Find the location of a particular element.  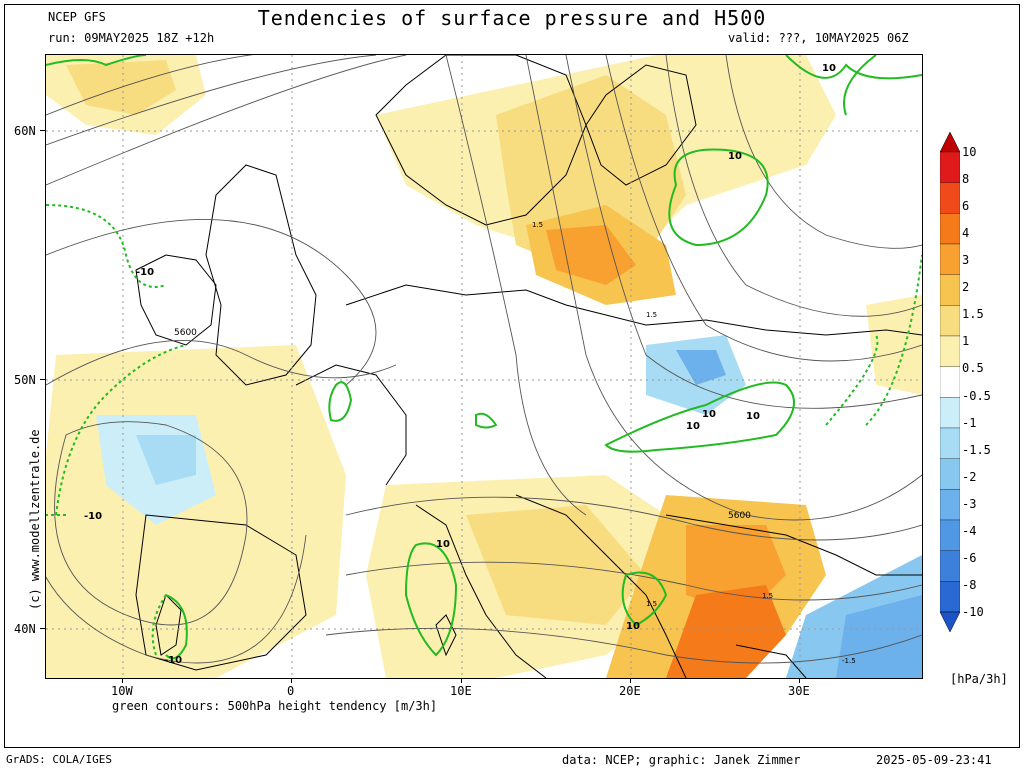

model-label: NCEP GFS is located at coordinates (77, 17).